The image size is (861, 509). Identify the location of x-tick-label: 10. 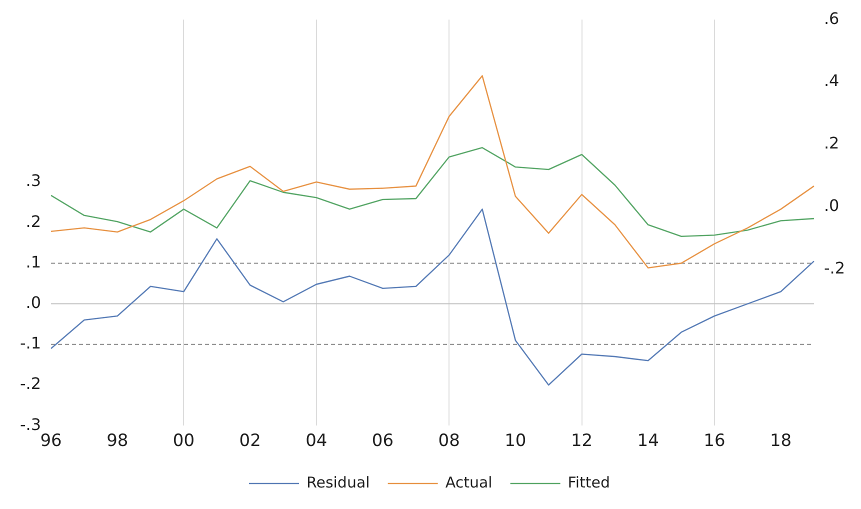
(515, 441).